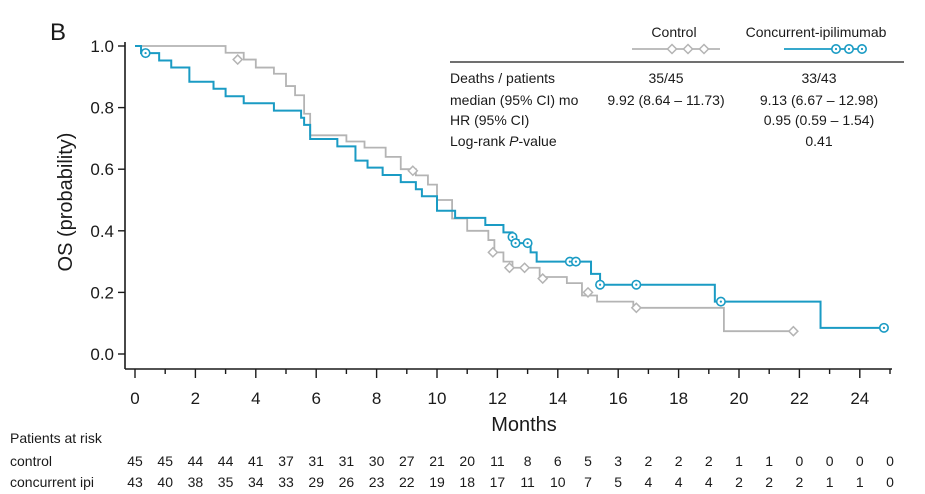 The width and height of the screenshot is (925, 494). I want to click on stats-row: Log-rank P-value 0.41, so click(641, 141).